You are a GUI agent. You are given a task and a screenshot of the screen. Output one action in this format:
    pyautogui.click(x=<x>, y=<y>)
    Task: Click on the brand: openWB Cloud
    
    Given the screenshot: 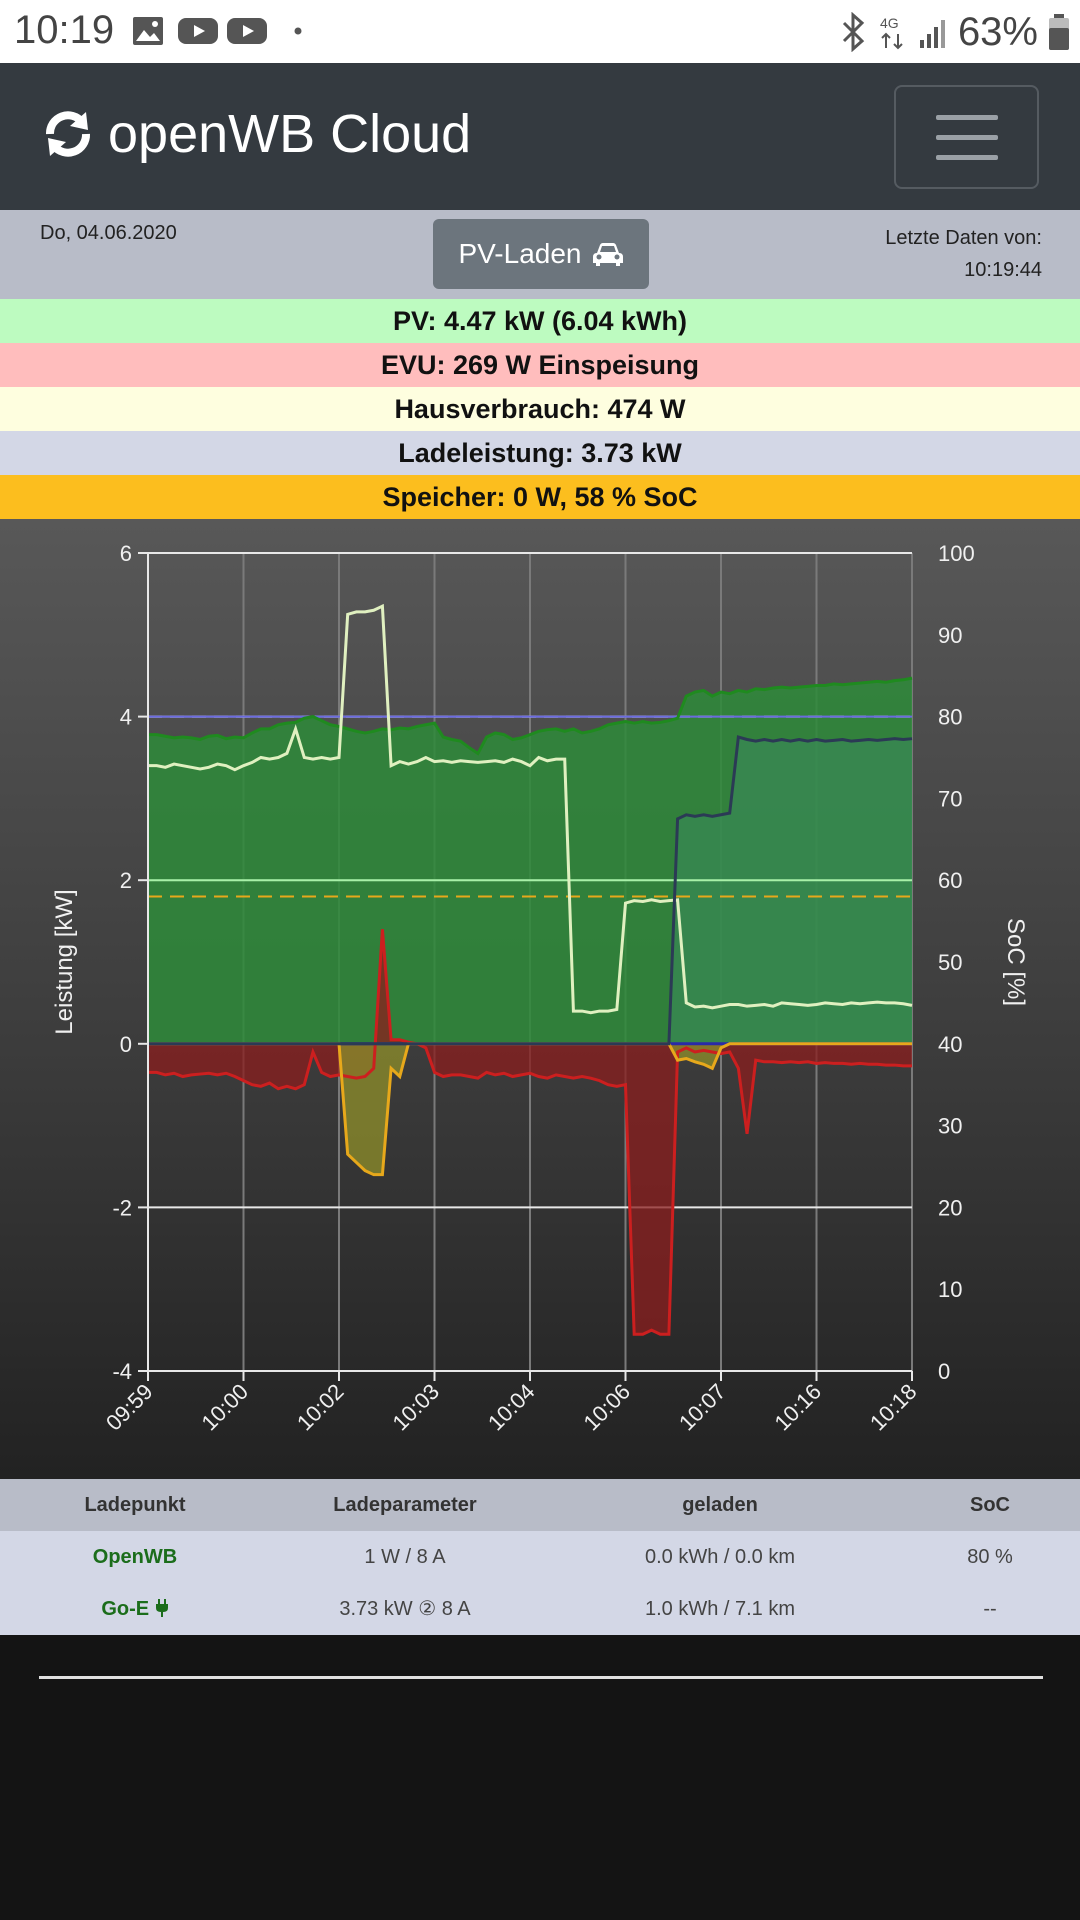 What is the action you would take?
    pyautogui.click(x=255, y=134)
    